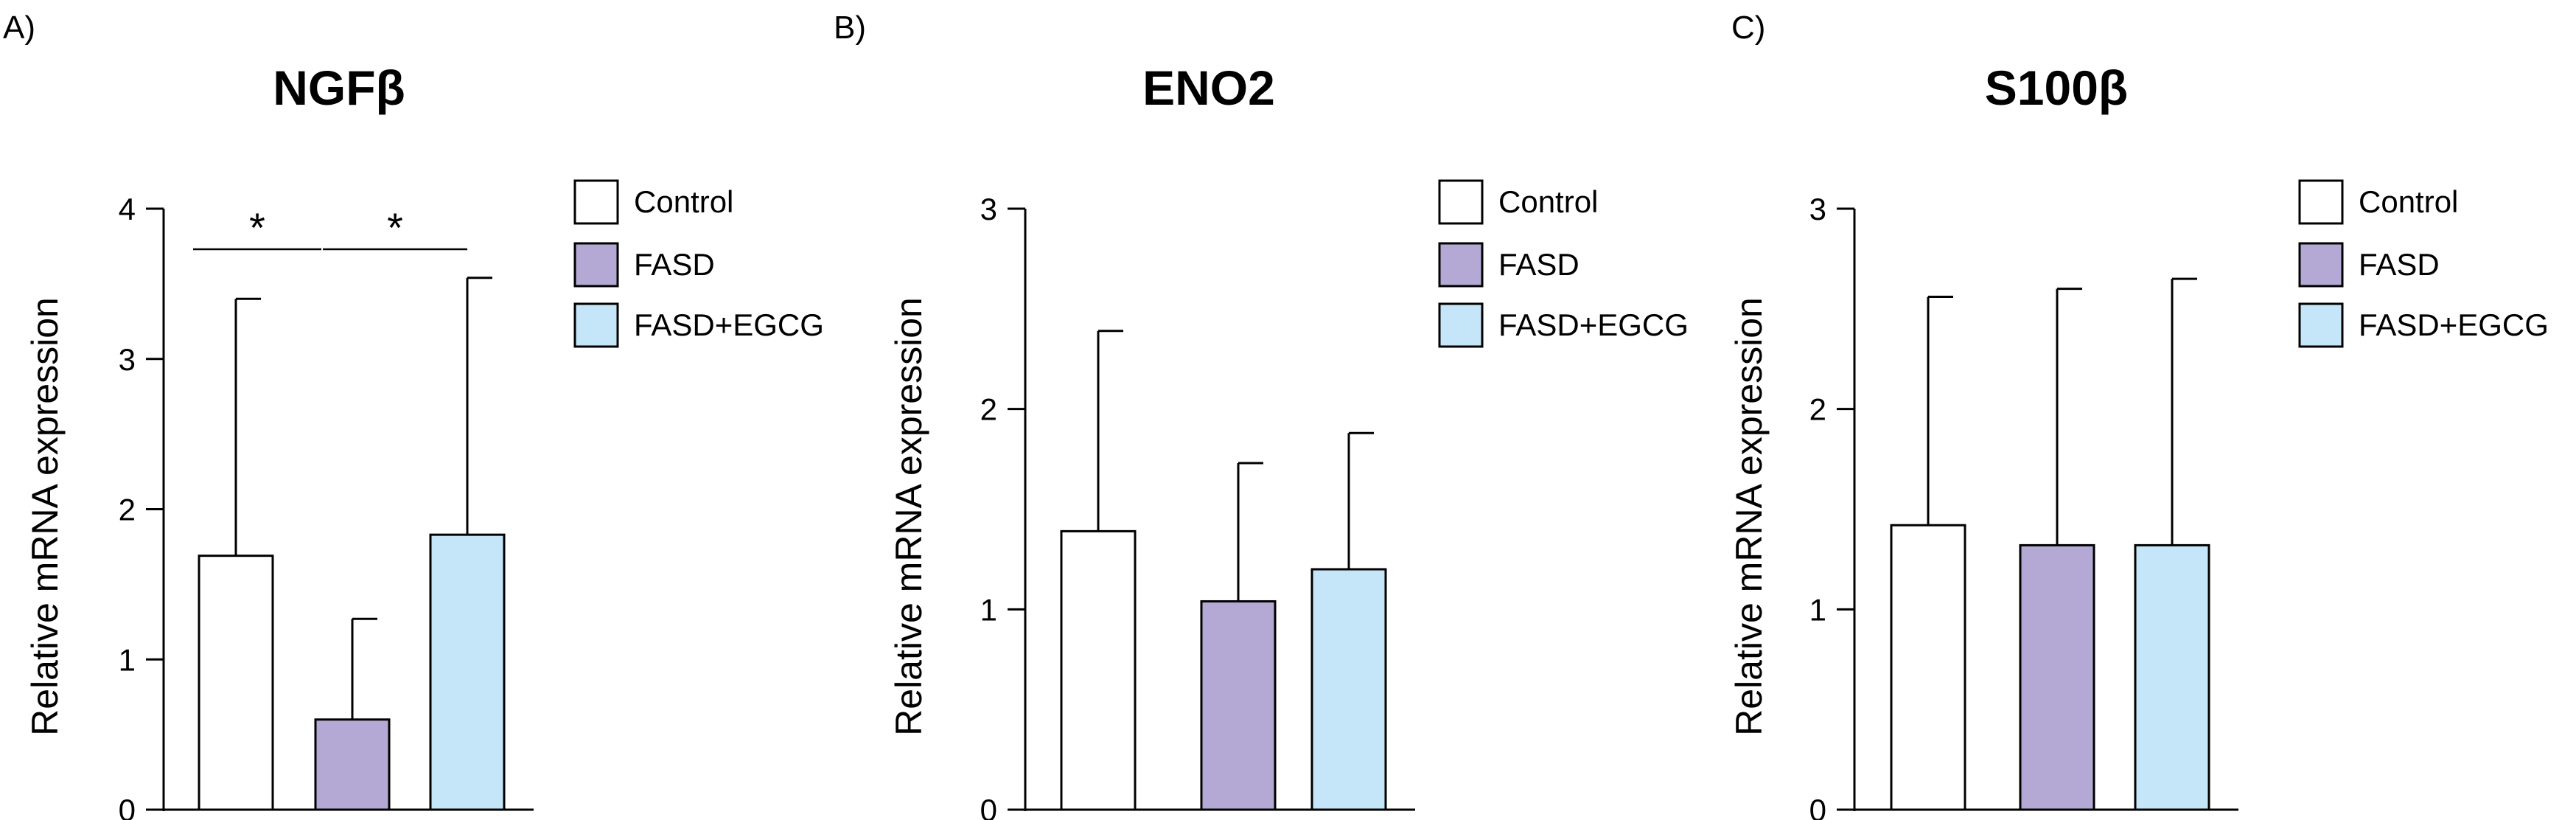  I want to click on y-tick-label: 4, so click(127, 209).